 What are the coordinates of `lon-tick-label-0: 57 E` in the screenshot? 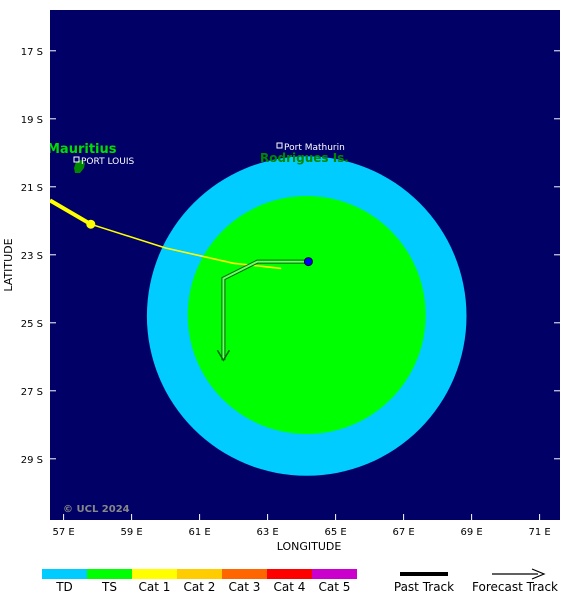 It's located at (63, 532).